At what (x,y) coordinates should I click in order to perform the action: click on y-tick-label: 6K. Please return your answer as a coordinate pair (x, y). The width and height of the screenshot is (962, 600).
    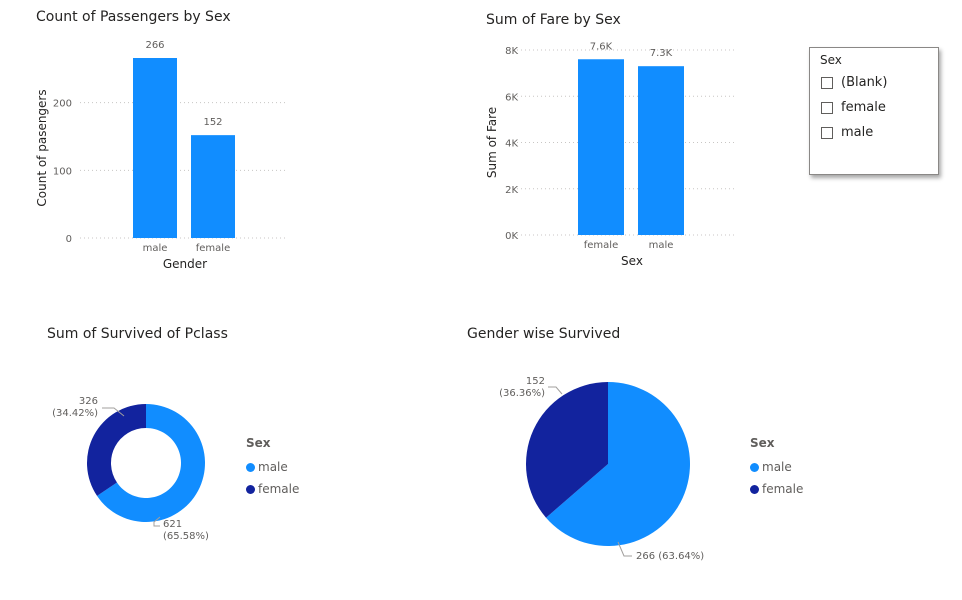
    Looking at the image, I should click on (511, 97).